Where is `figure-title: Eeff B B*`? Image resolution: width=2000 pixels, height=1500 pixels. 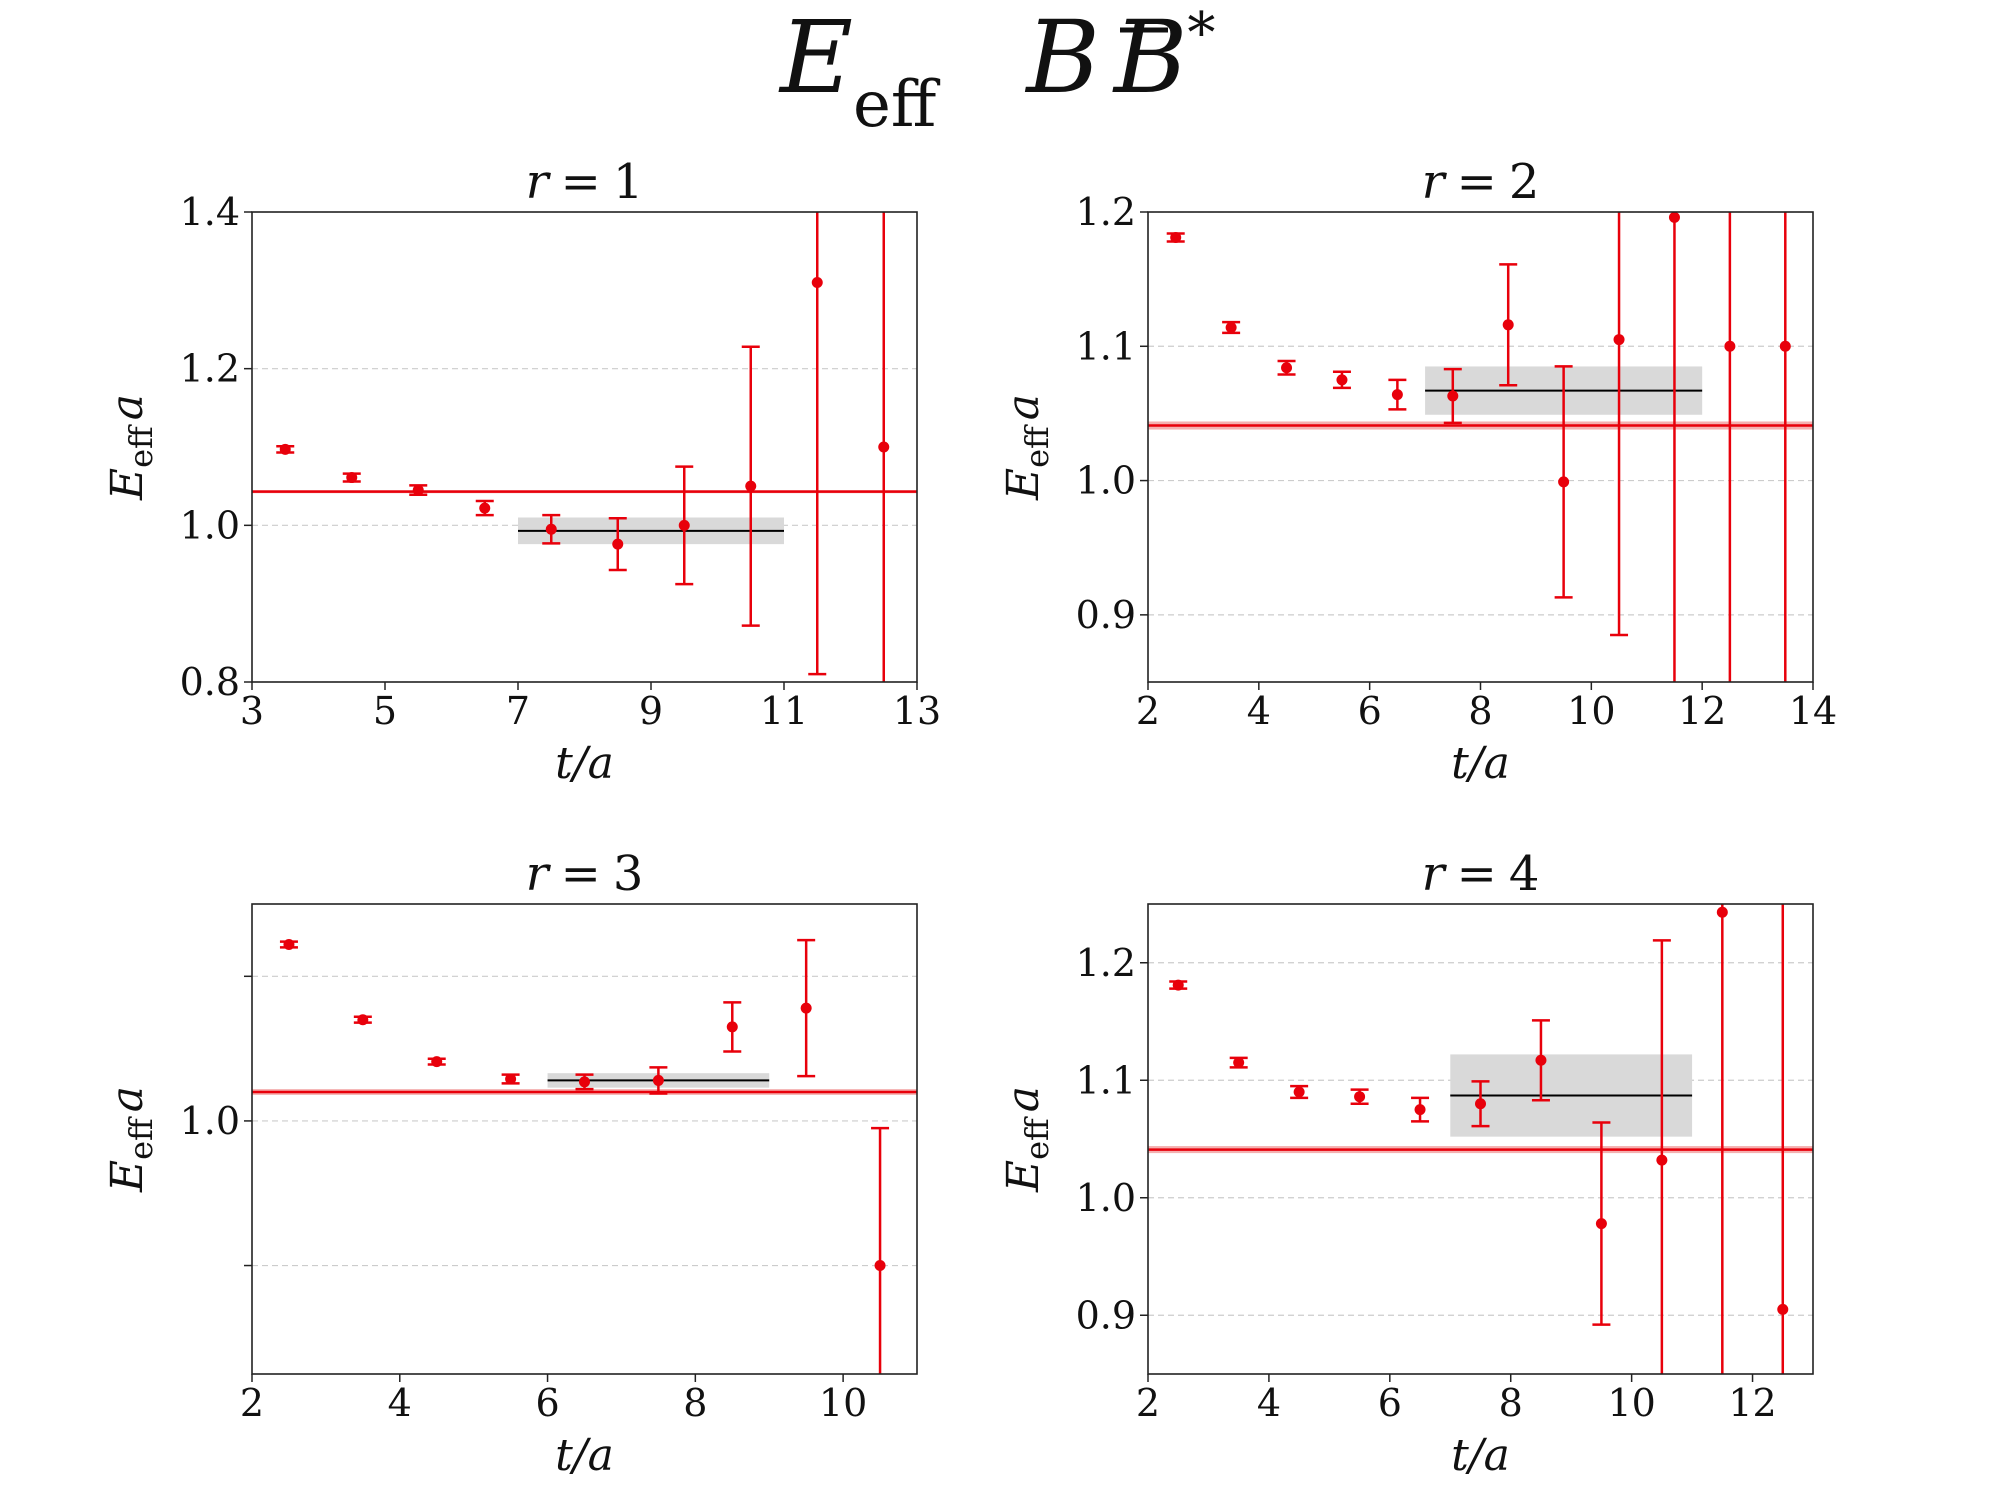
figure-title: Eeff B B* is located at coordinates (996, 71).